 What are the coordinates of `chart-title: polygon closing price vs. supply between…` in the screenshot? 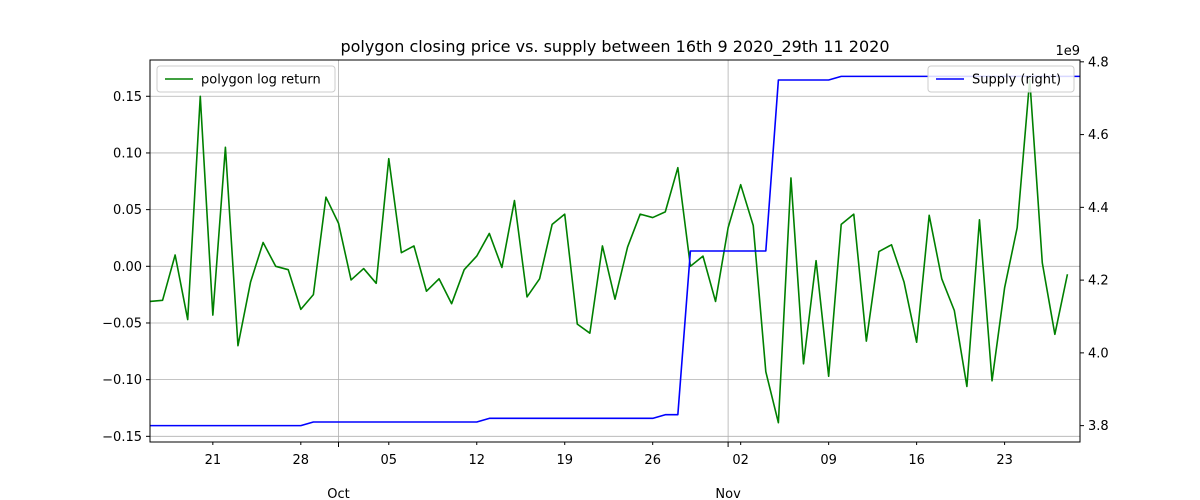 It's located at (614, 47).